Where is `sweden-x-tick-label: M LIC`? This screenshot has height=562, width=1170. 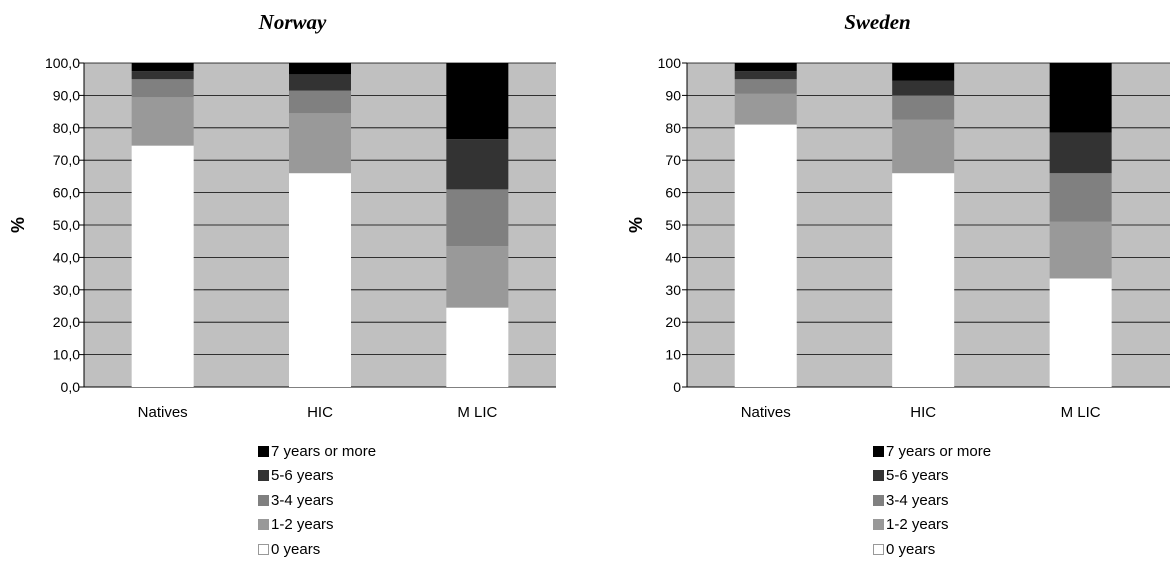
sweden-x-tick-label: M LIC is located at coordinates (1081, 412).